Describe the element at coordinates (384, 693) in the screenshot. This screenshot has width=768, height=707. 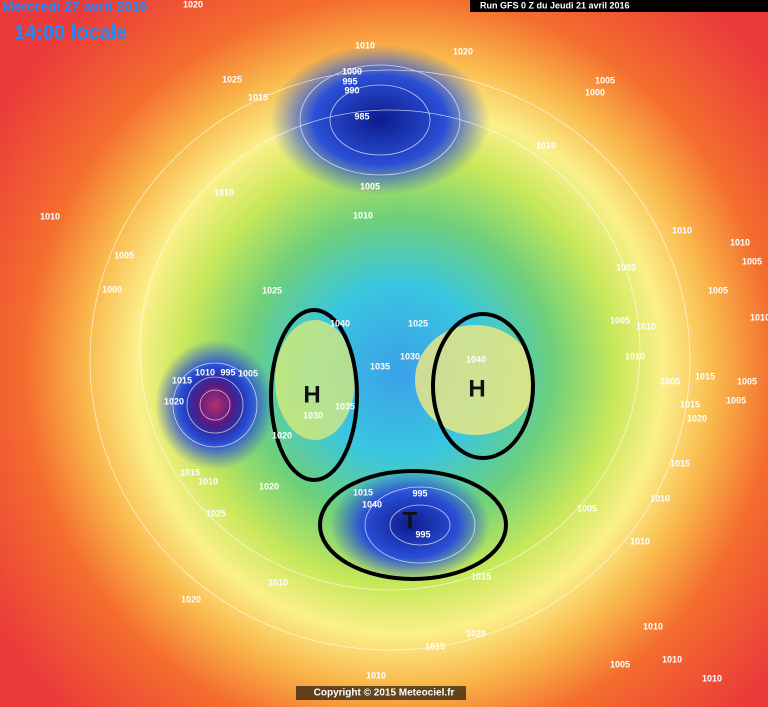
I see `copyright: Copyright © 2015 Meteociel.fr` at that location.